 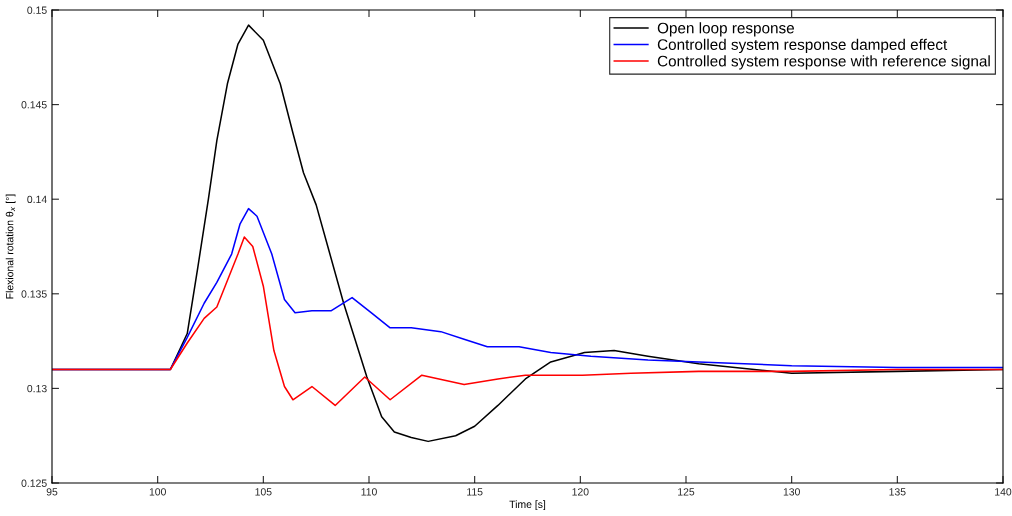 What do you see at coordinates (823, 62) in the screenshot?
I see `legend-label: Controlled system response with reference signal` at bounding box center [823, 62].